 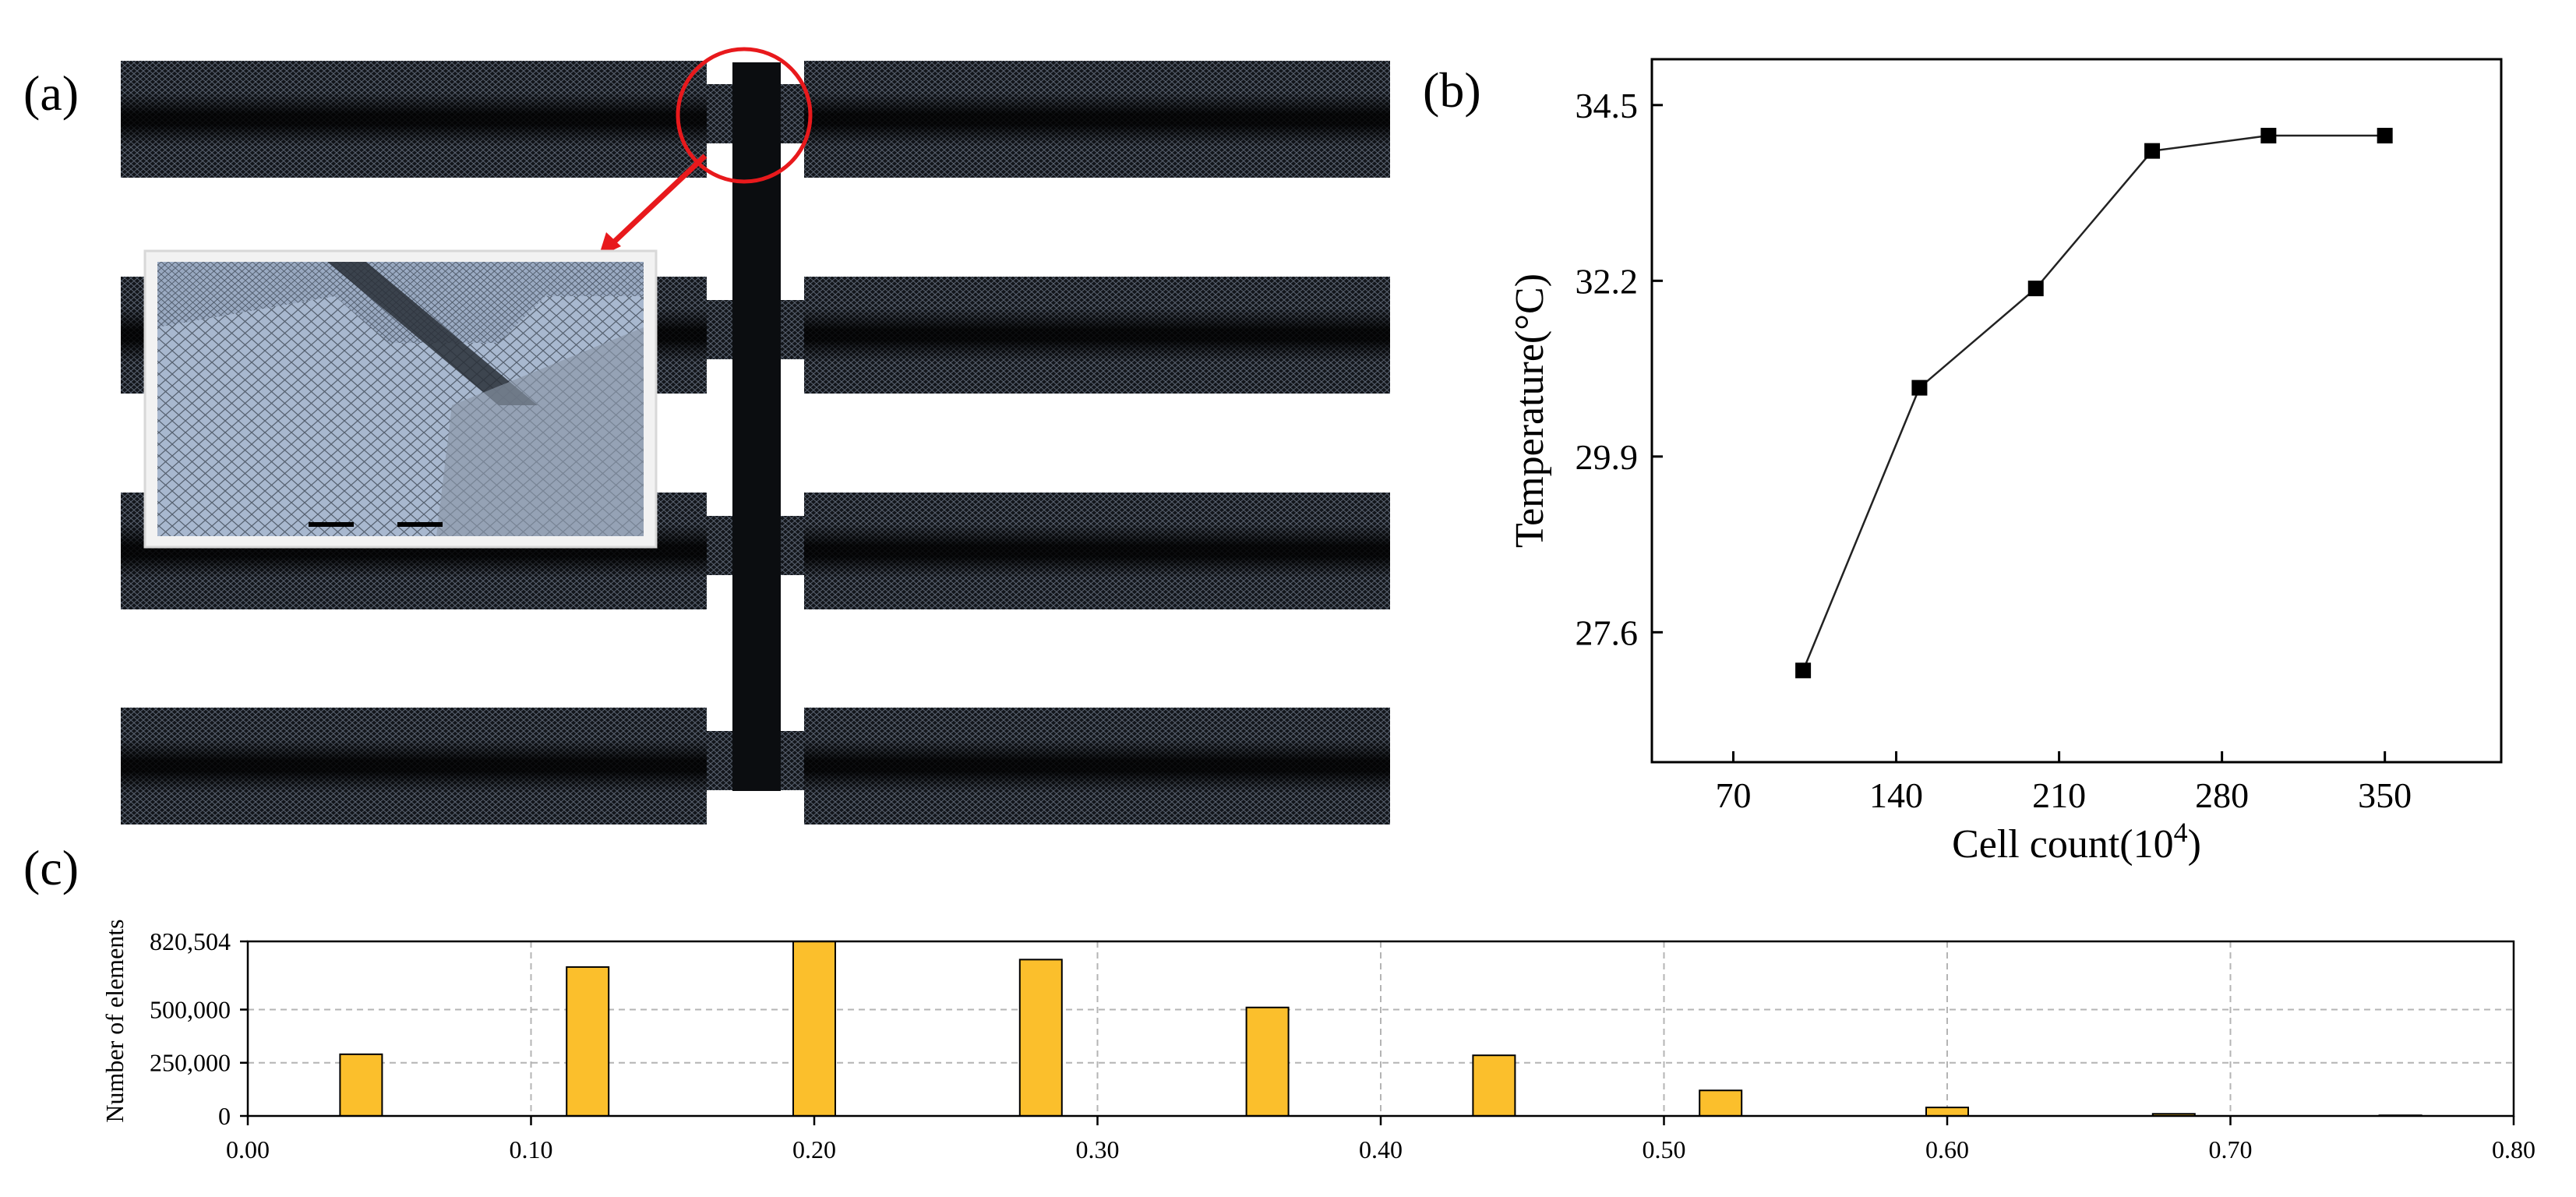 I want to click on x-axis-label: Cell count(104), so click(x=2076, y=842).